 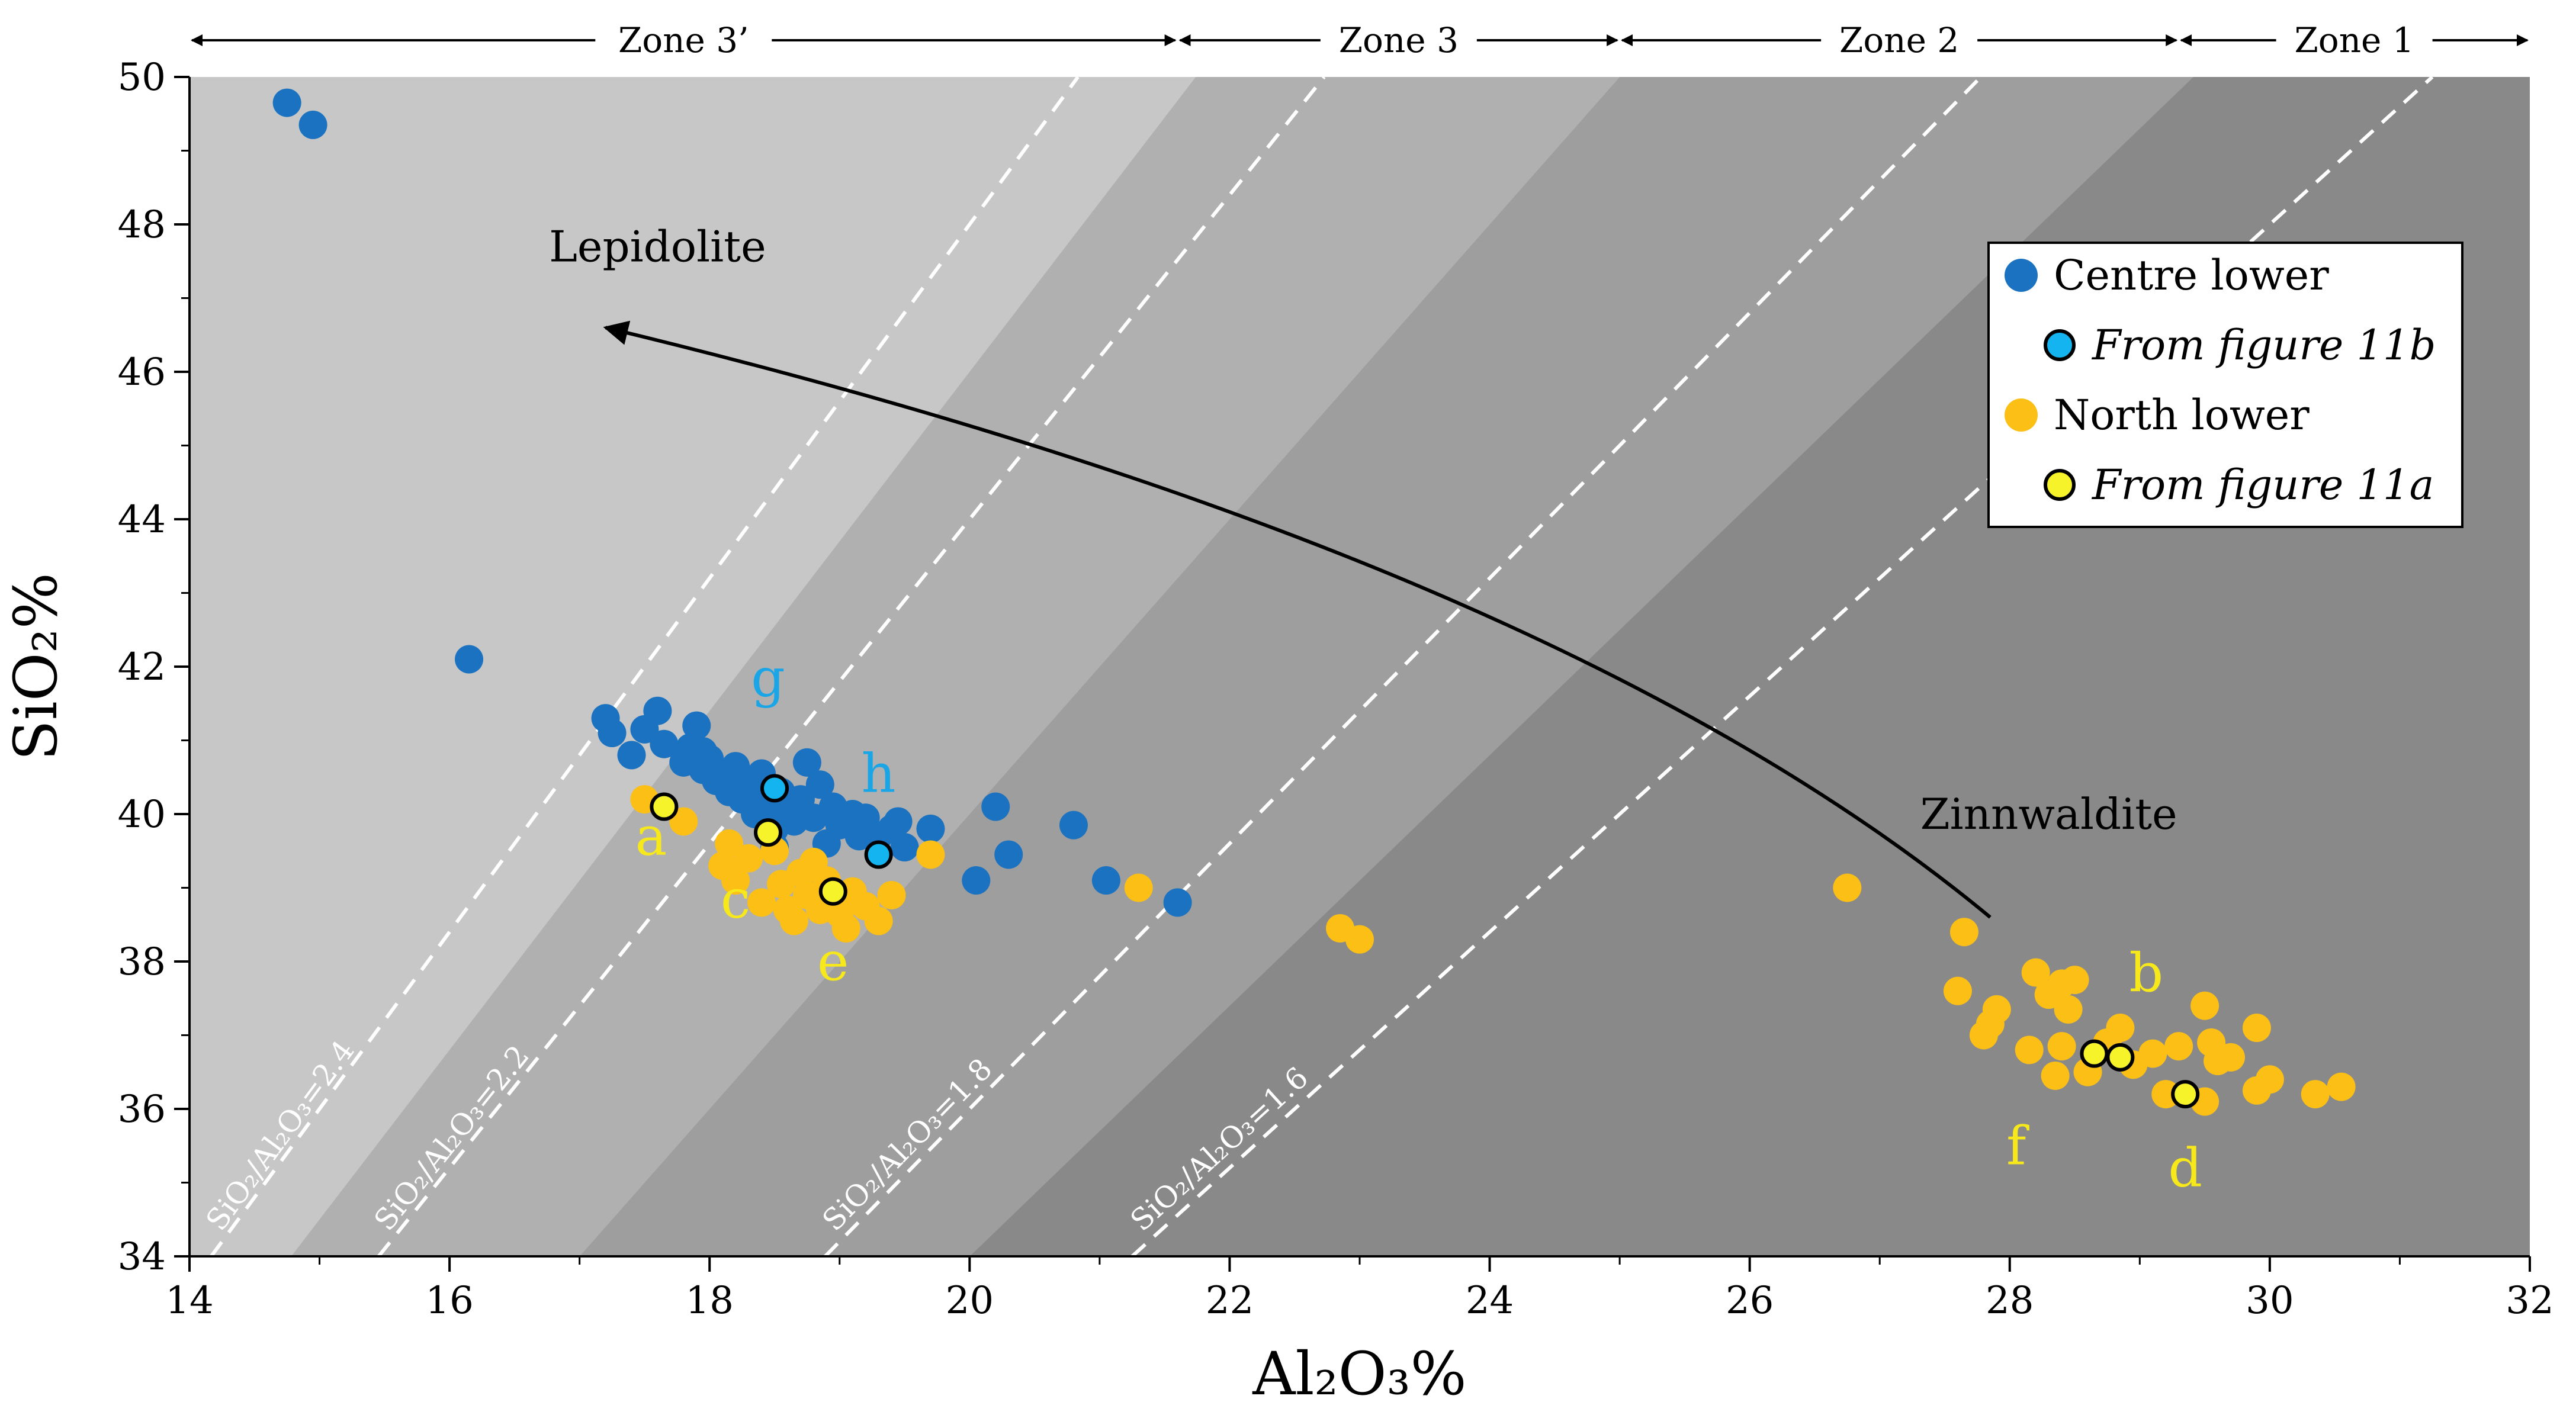 What do you see at coordinates (1359, 1373) in the screenshot?
I see `x-axis-title: Al₂O₃%` at bounding box center [1359, 1373].